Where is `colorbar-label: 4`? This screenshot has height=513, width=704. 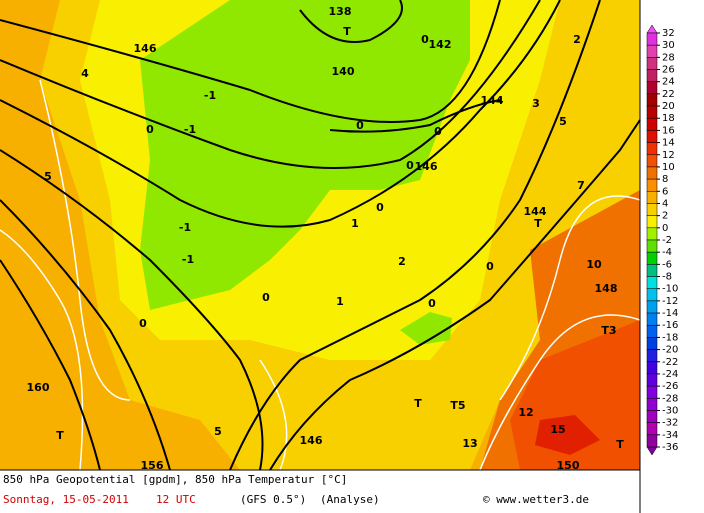 colorbar-label: 4 is located at coordinates (665, 203).